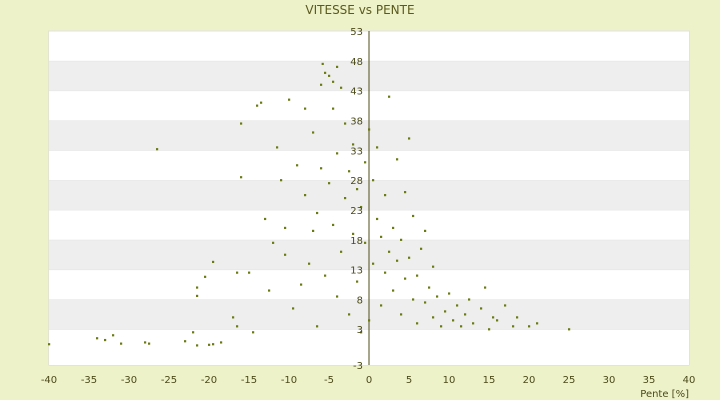  Describe the element at coordinates (569, 380) in the screenshot. I see `x-tick-label: 25` at that location.